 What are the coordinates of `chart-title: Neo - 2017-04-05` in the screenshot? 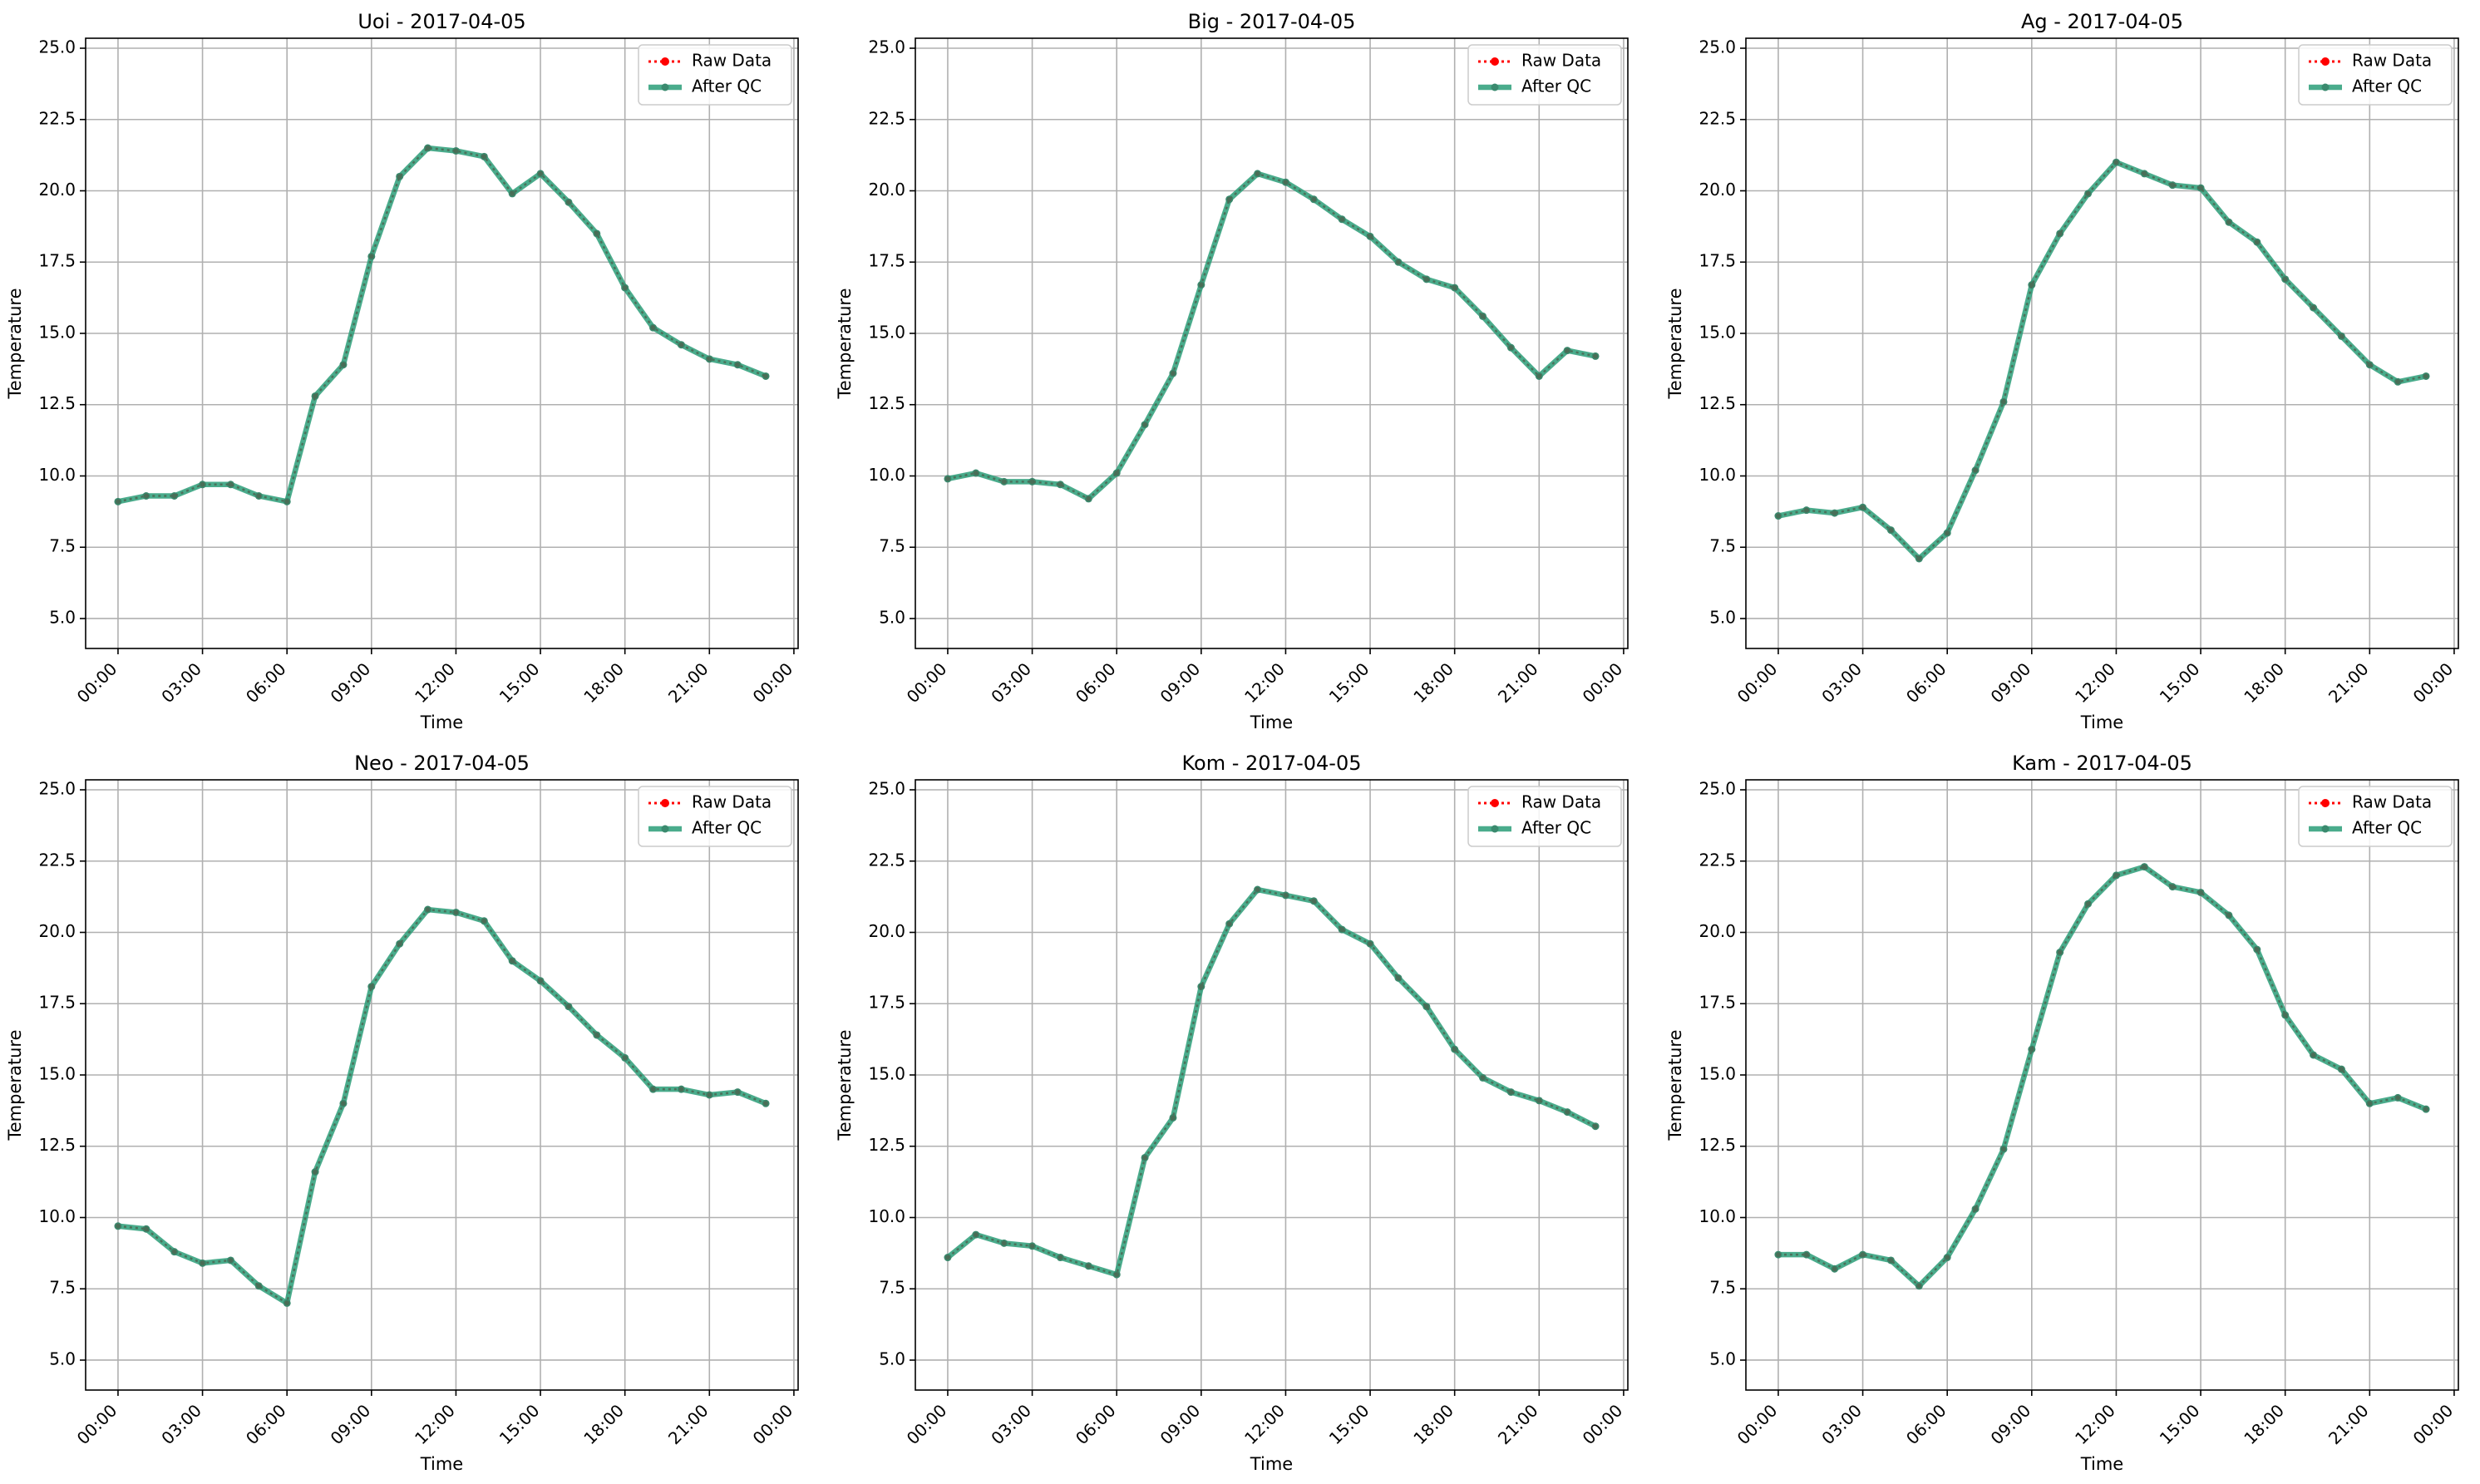 It's located at (442, 763).